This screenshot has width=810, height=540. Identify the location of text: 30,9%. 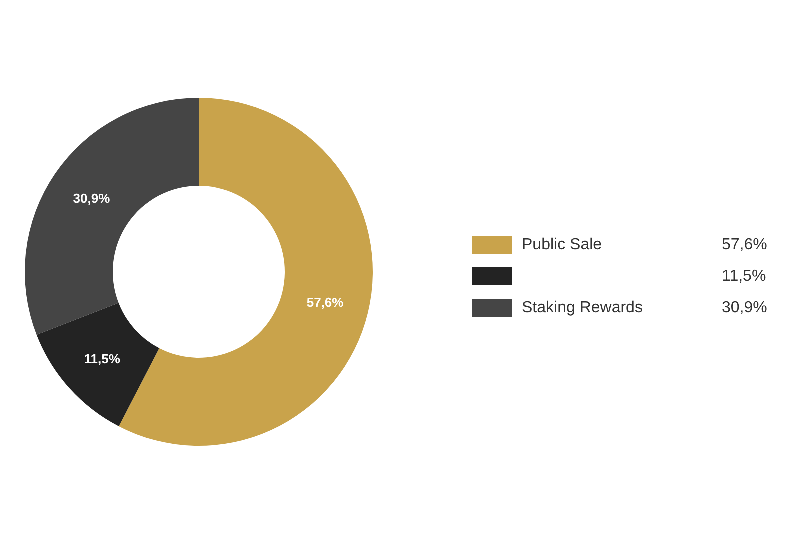
(745, 308).